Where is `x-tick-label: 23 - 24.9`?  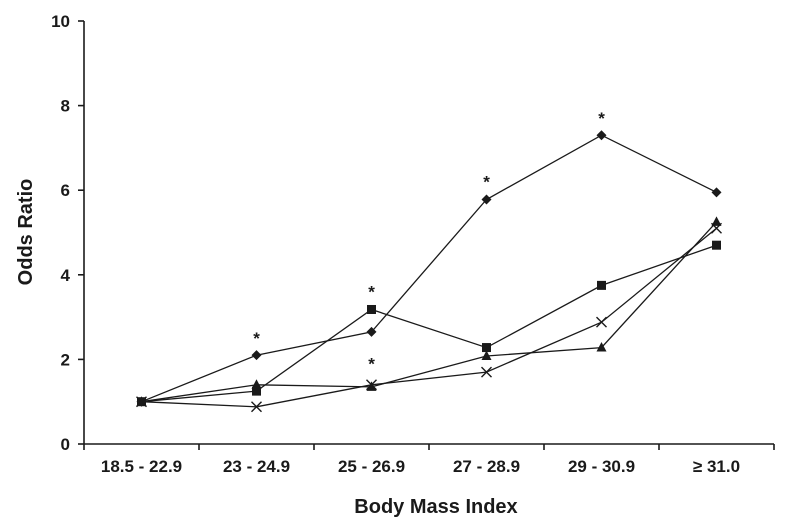
x-tick-label: 23 - 24.9 is located at coordinates (256, 466).